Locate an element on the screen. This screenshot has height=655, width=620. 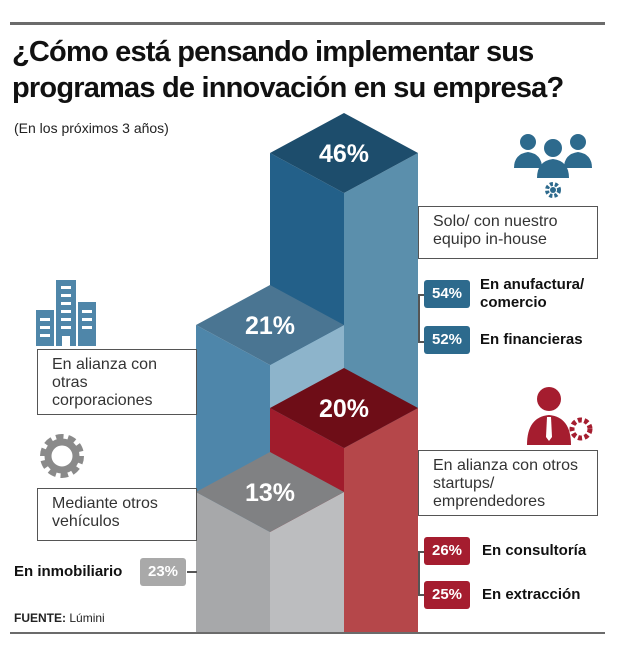
breakdown-value-badge: 52% is located at coordinates (447, 340).